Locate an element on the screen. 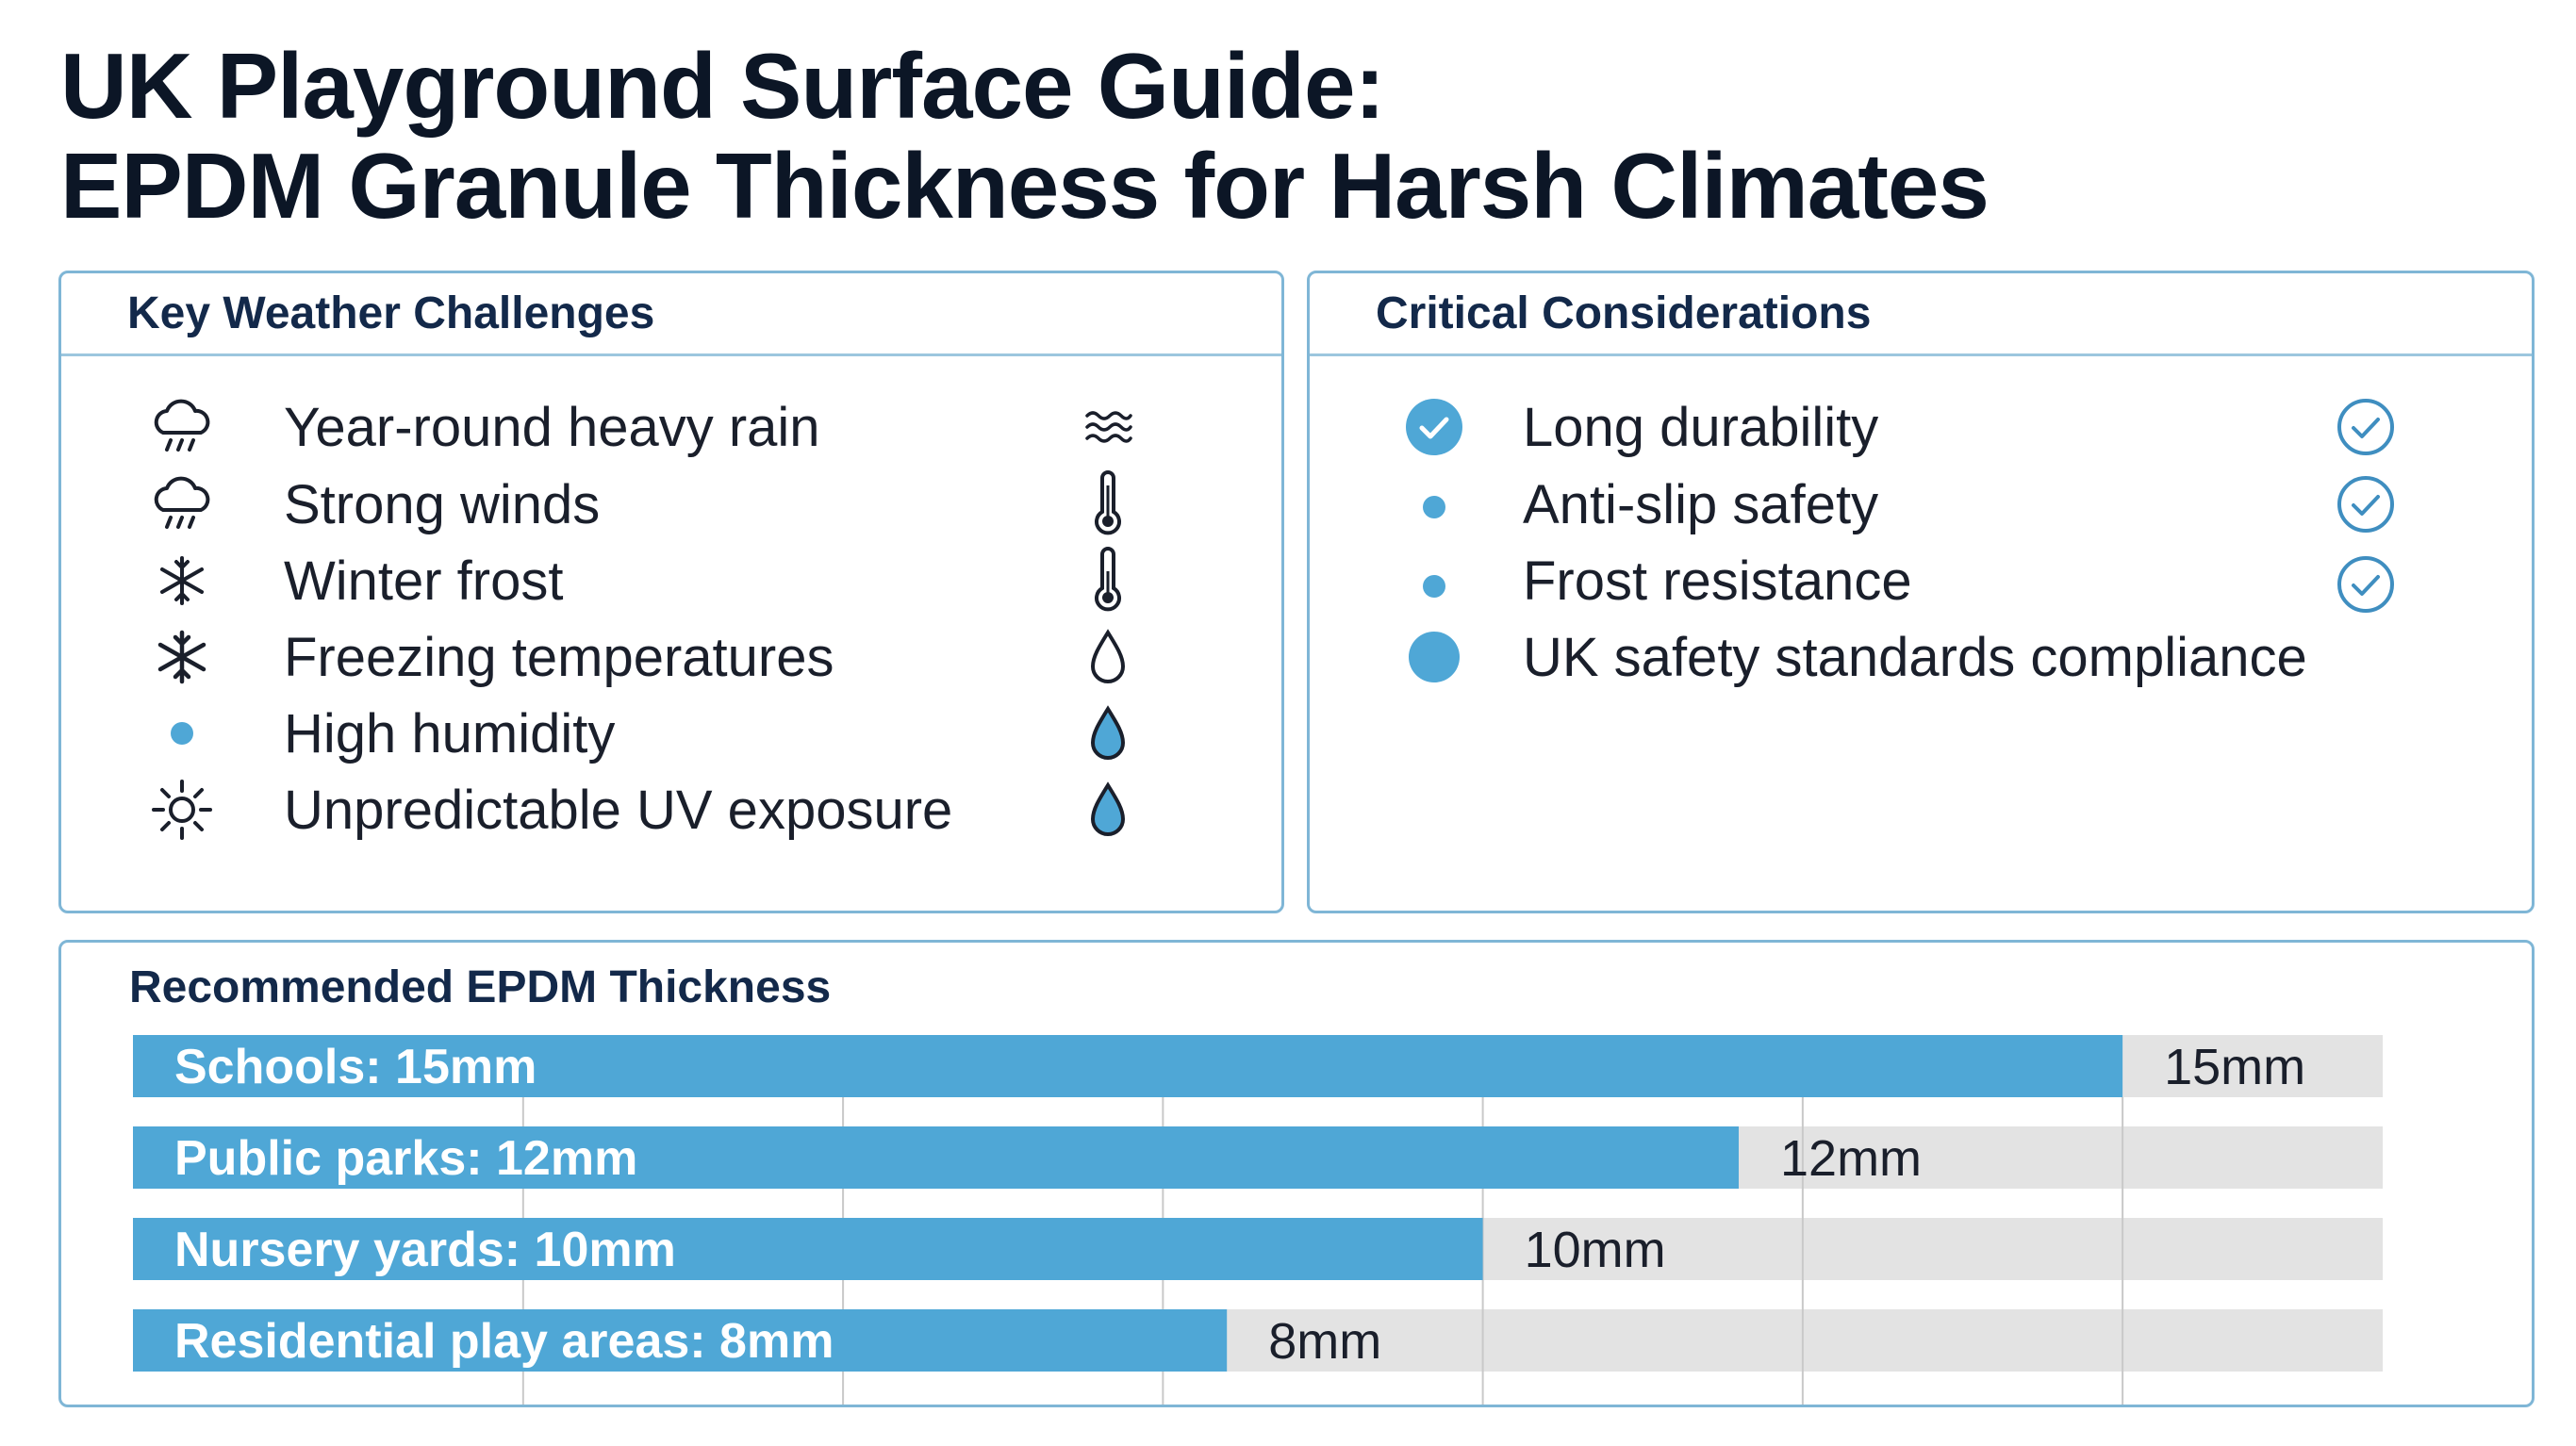  list-item: Freezing temperatures is located at coordinates (671, 657).